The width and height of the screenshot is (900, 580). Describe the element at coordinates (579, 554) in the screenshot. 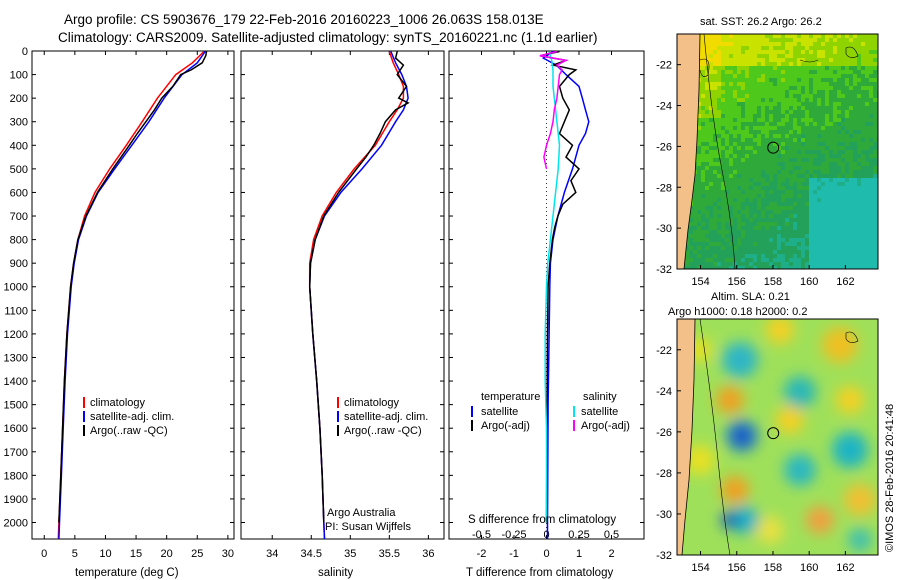

I see `x-tick-label: 1` at that location.